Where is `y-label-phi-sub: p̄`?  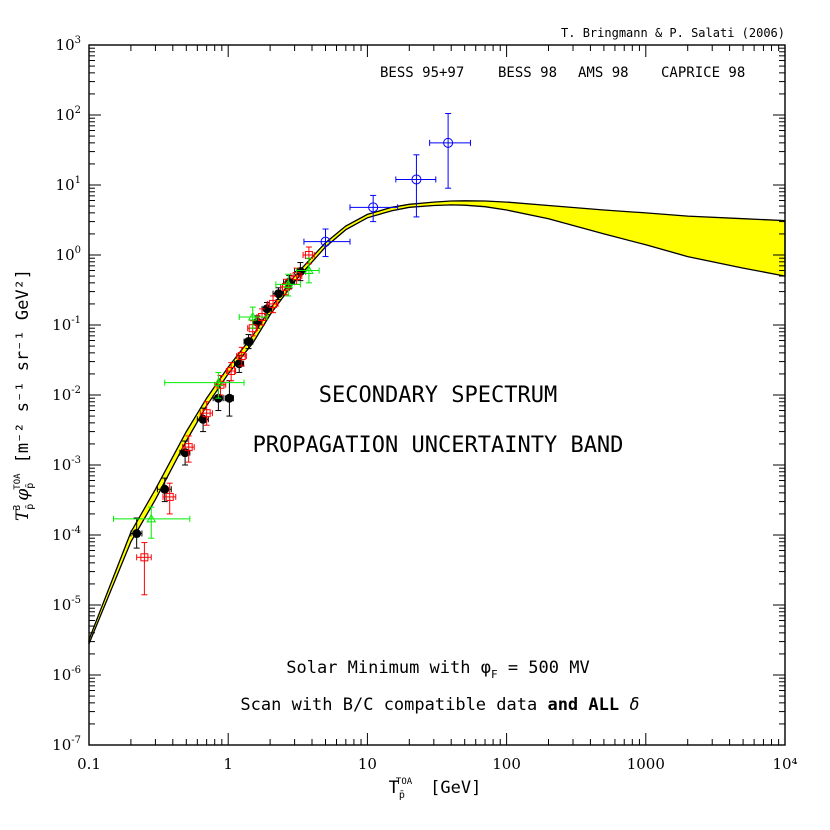 y-label-phi-sub: p̄ is located at coordinates (30, 486).